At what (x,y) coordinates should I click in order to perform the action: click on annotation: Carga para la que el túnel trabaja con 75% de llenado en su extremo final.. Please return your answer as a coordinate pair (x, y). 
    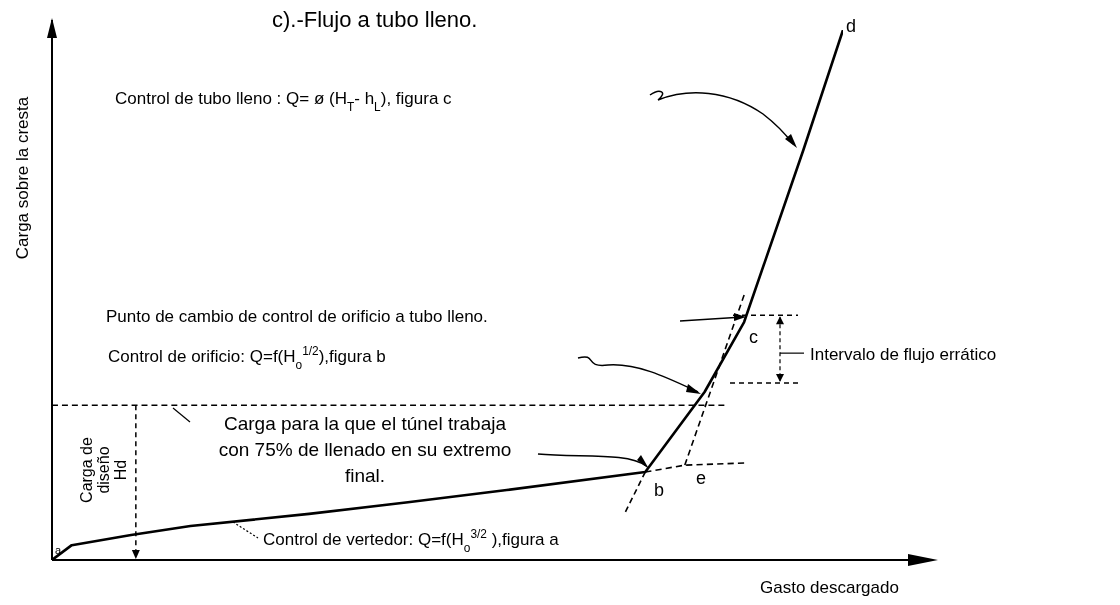
    Looking at the image, I should click on (365, 449).